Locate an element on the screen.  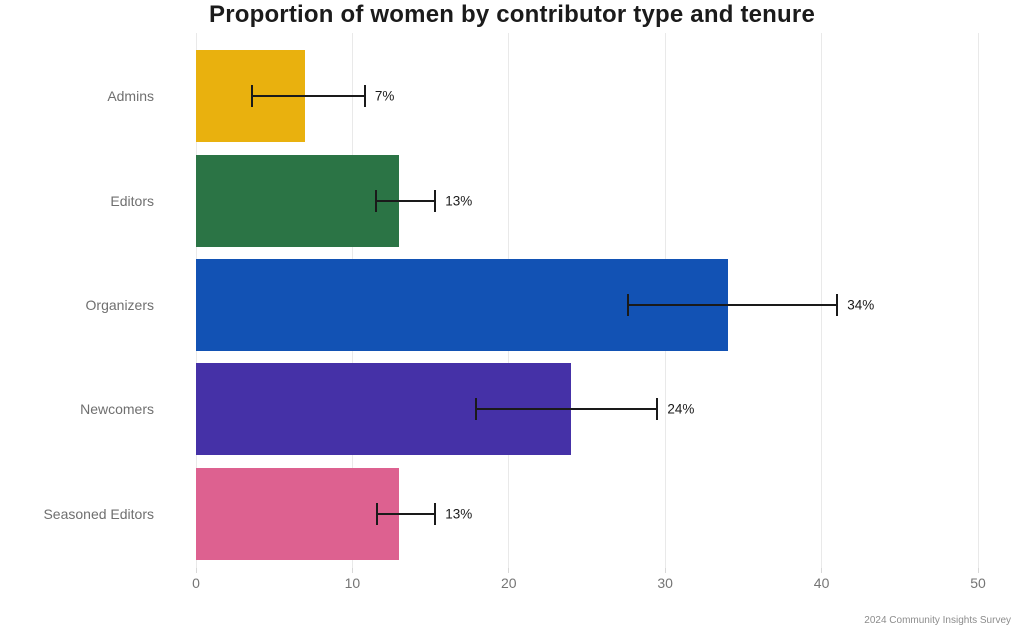
category-label: Admins is located at coordinates (130, 96).